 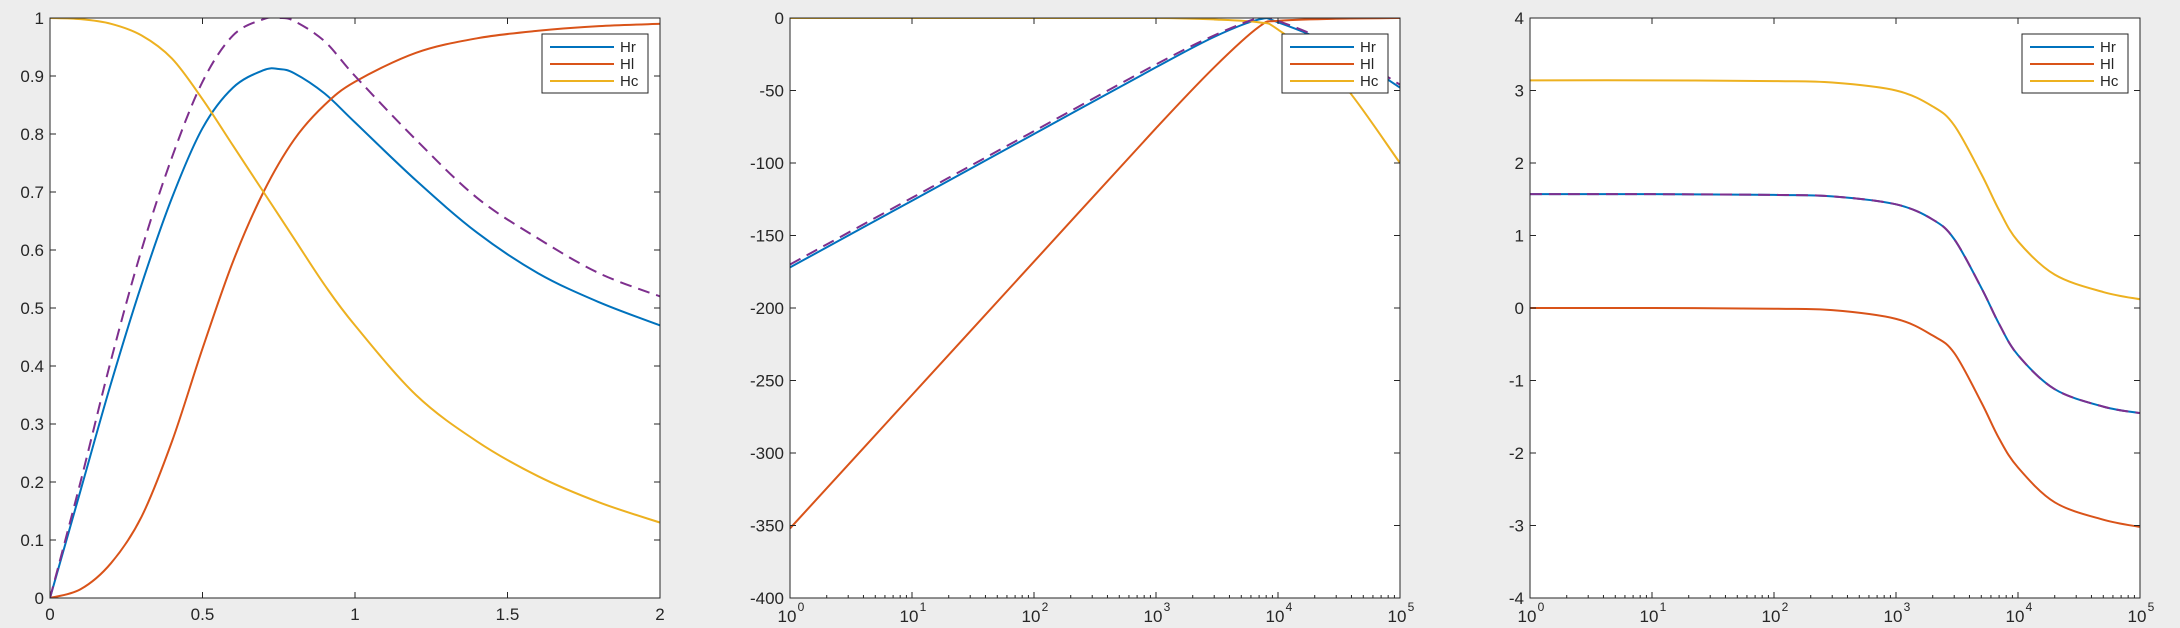 What do you see at coordinates (32, 134) in the screenshot?
I see `y-tick-label: 0.8` at bounding box center [32, 134].